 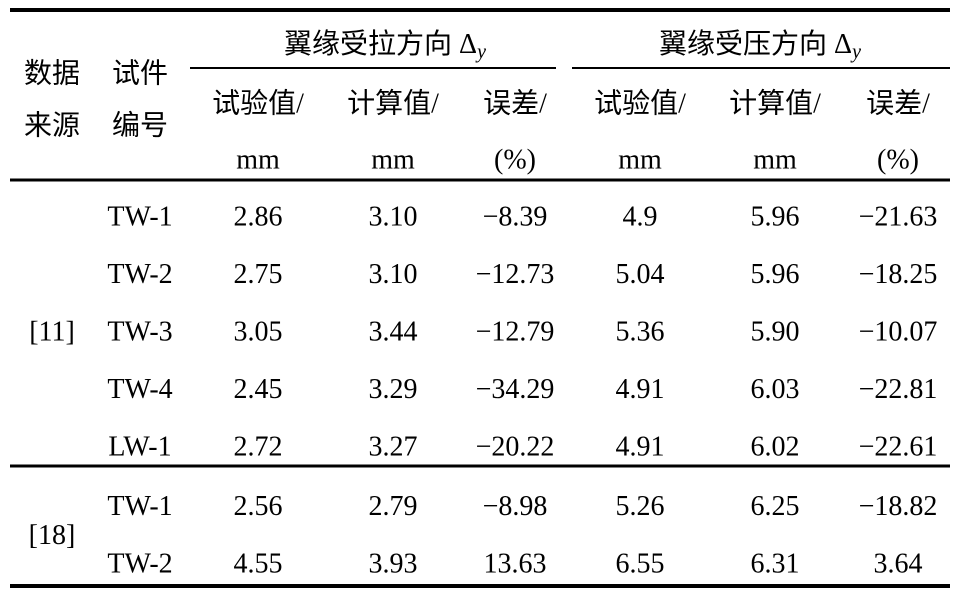 What do you see at coordinates (898, 389) in the screenshot?
I see `cell-value: −22.81` at bounding box center [898, 389].